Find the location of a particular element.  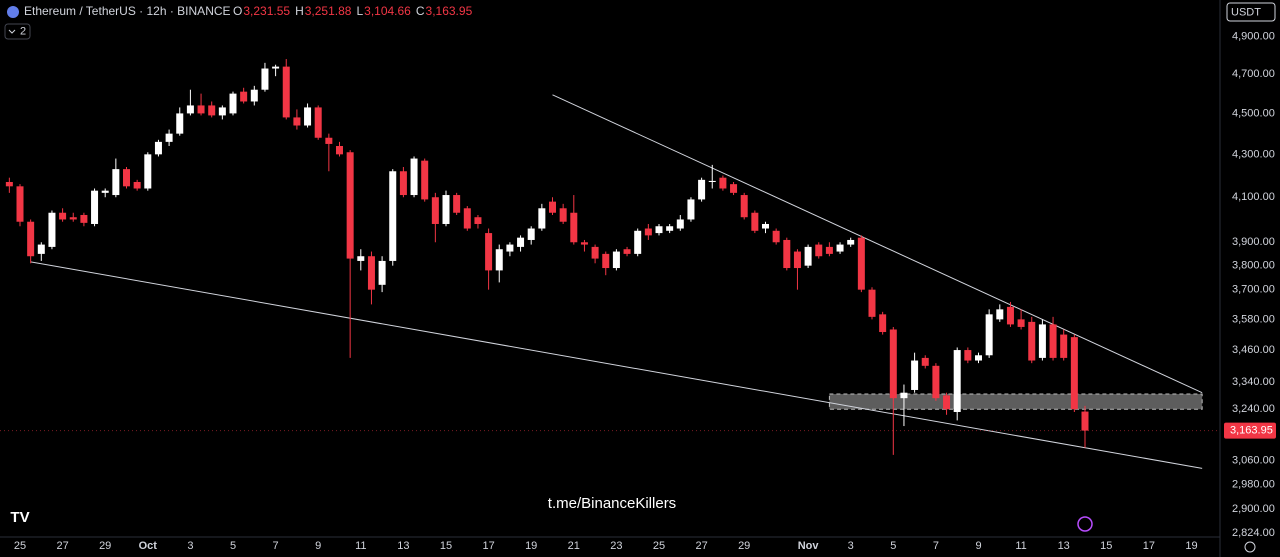

x-tick-label: 19 is located at coordinates (1191, 546).